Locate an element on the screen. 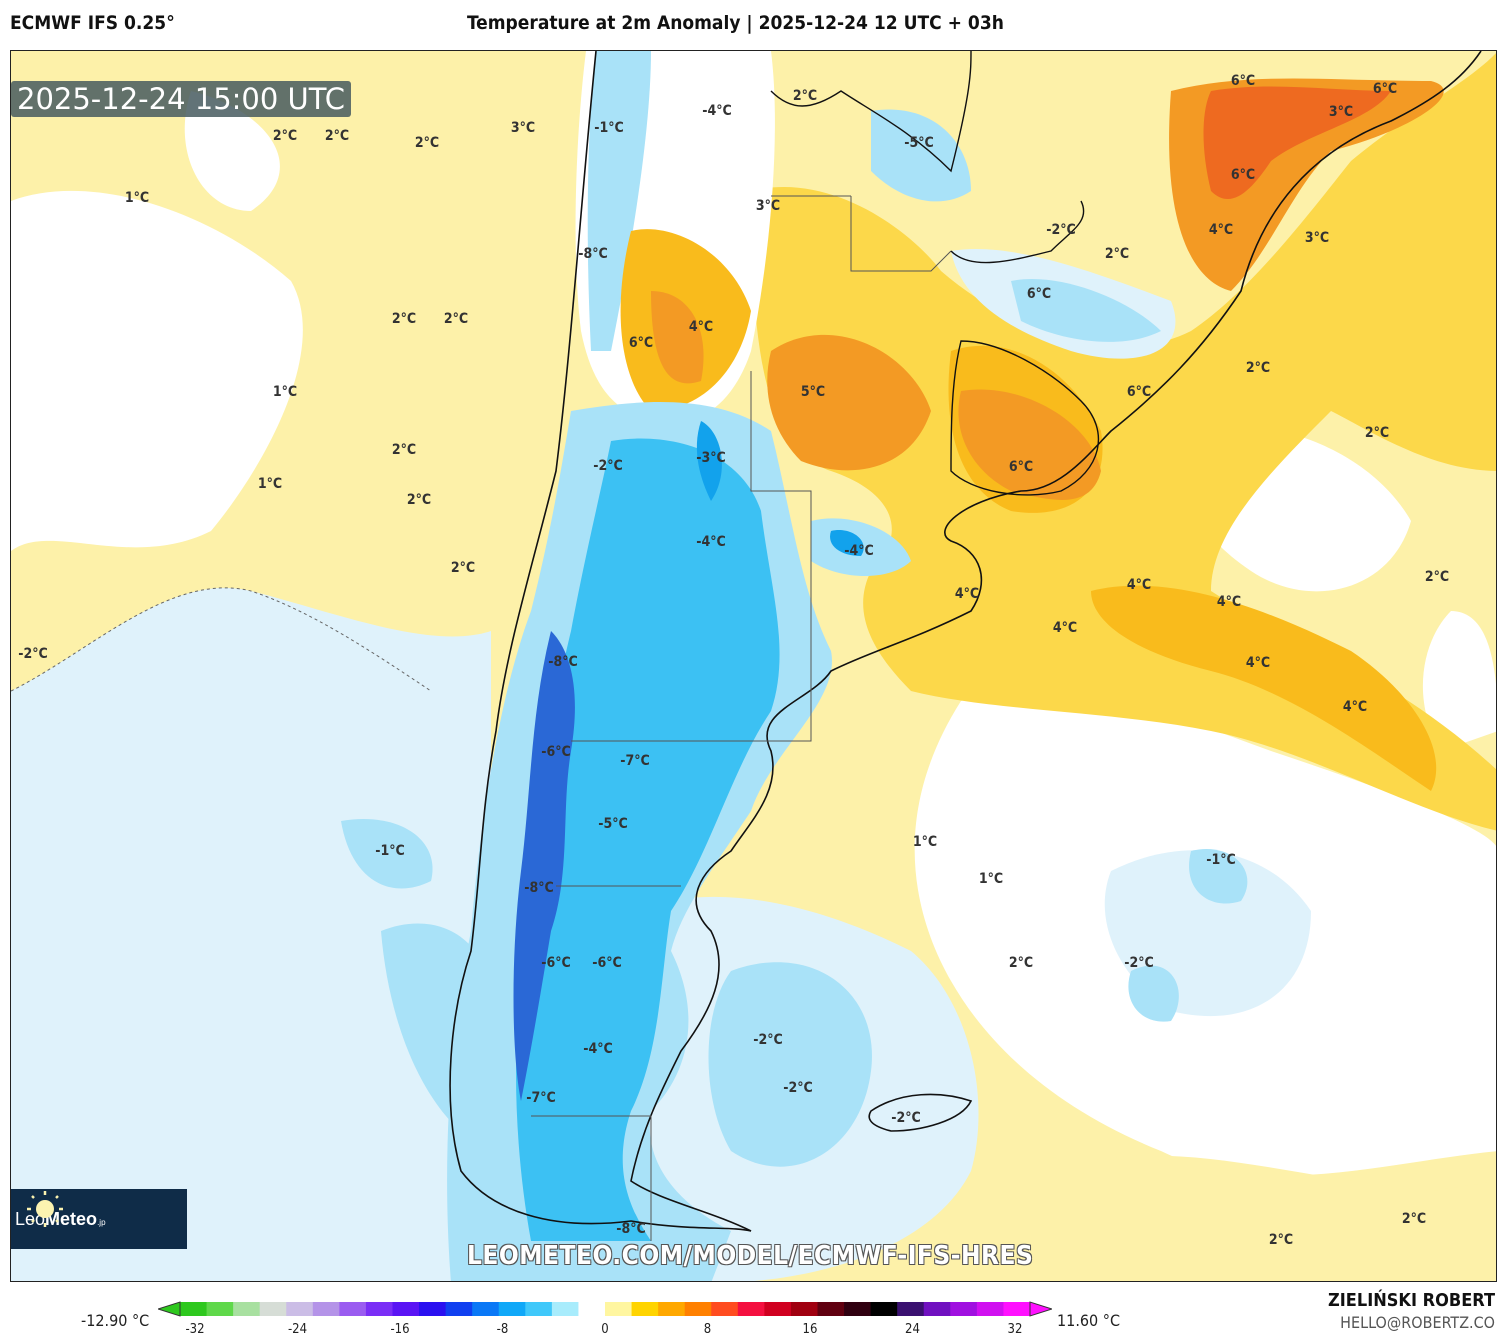 This screenshot has height=1338, width=1505. colorbar-tick: 32 is located at coordinates (1015, 1329).